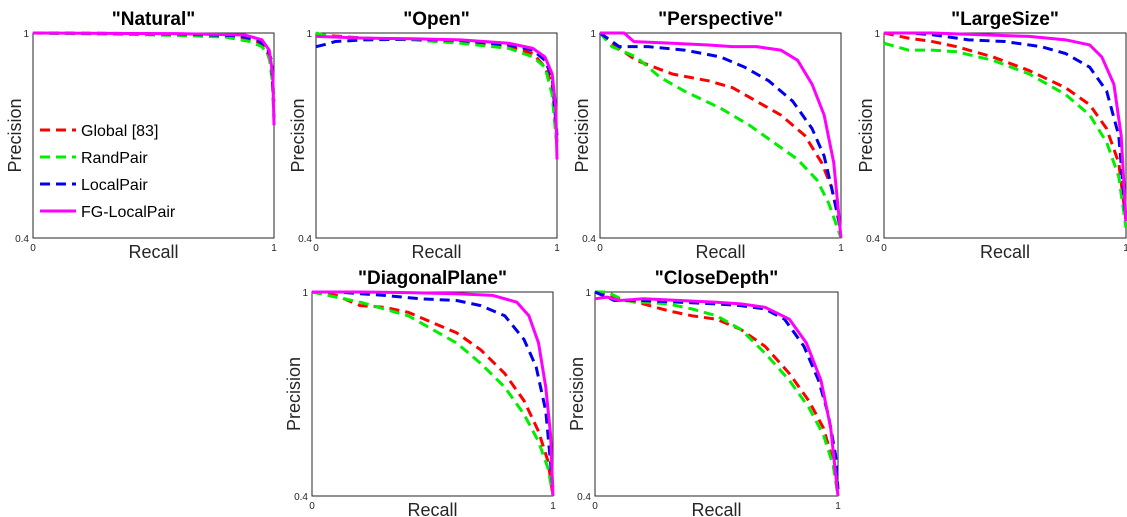 This screenshot has height=517, width=1127. What do you see at coordinates (153, 19) in the screenshot?
I see `chart-title: "Natural"` at bounding box center [153, 19].